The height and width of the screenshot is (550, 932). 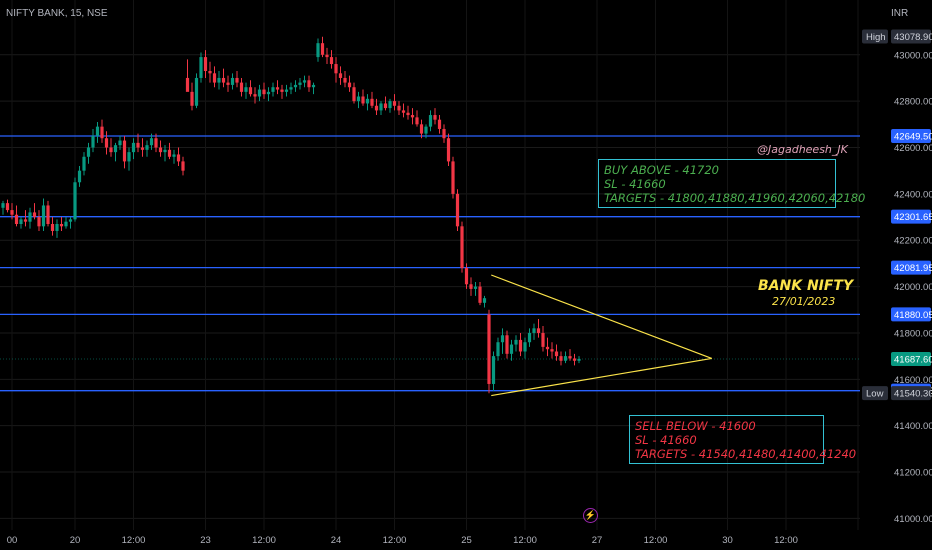 What do you see at coordinates (900, 13) in the screenshot?
I see `currency-label: INR` at bounding box center [900, 13].